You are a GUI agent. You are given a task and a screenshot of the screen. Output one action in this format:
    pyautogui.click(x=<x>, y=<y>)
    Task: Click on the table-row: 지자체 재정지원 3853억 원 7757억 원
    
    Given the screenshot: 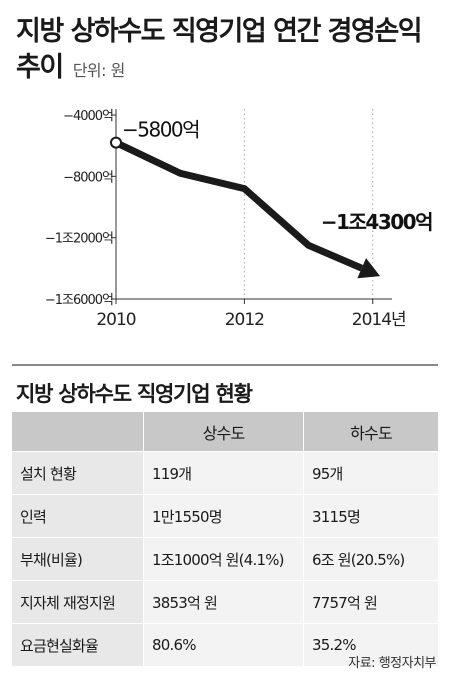 What is the action you would take?
    pyautogui.click(x=225, y=602)
    